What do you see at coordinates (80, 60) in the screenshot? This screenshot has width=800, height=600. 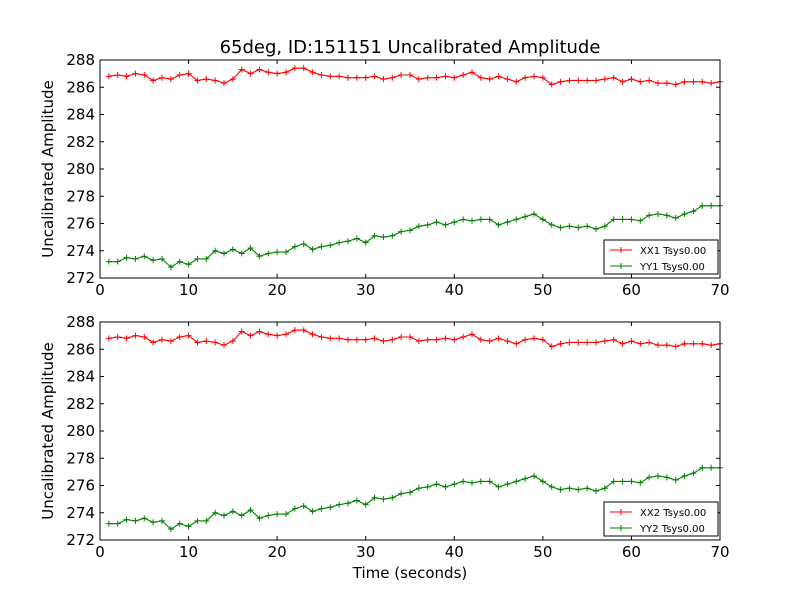 I see `y-tick-label-1-288: 288` at bounding box center [80, 60].